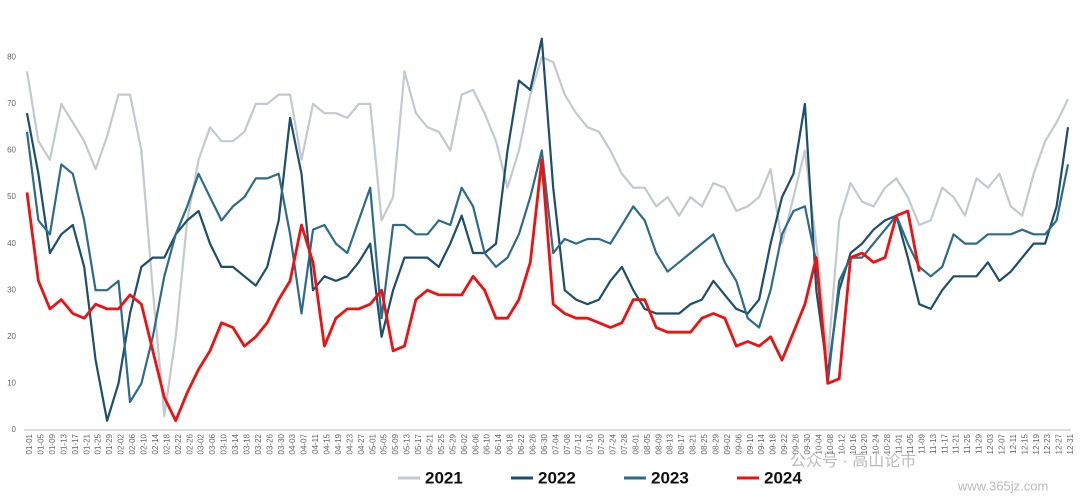 The image size is (1080, 500). I want to click on x-tick-label: 03-10, so click(224, 443).